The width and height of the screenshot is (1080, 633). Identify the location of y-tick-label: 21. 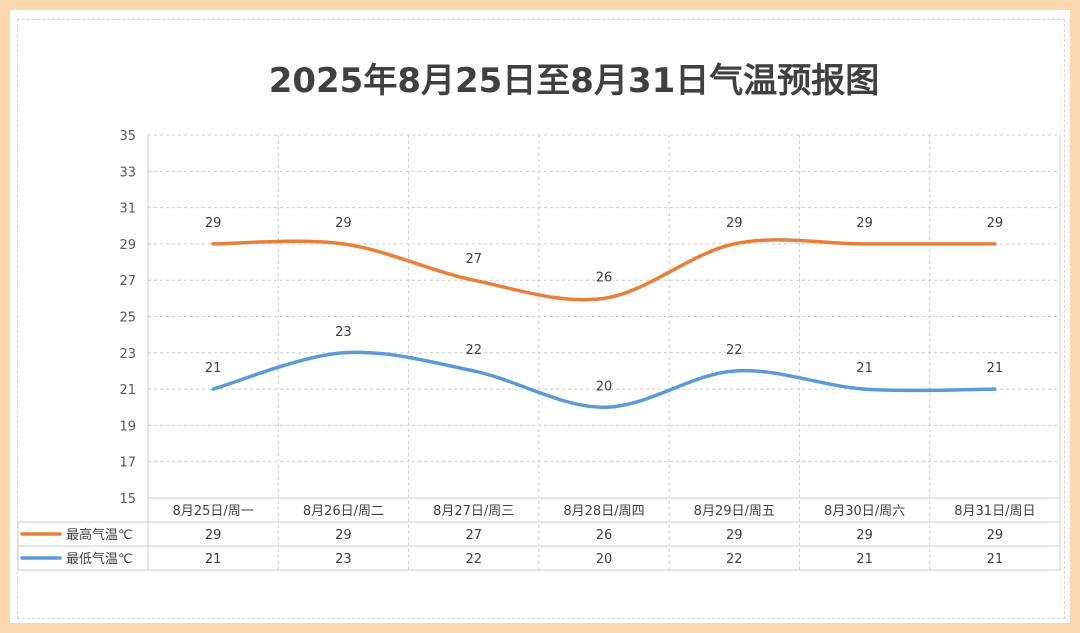
(127, 390).